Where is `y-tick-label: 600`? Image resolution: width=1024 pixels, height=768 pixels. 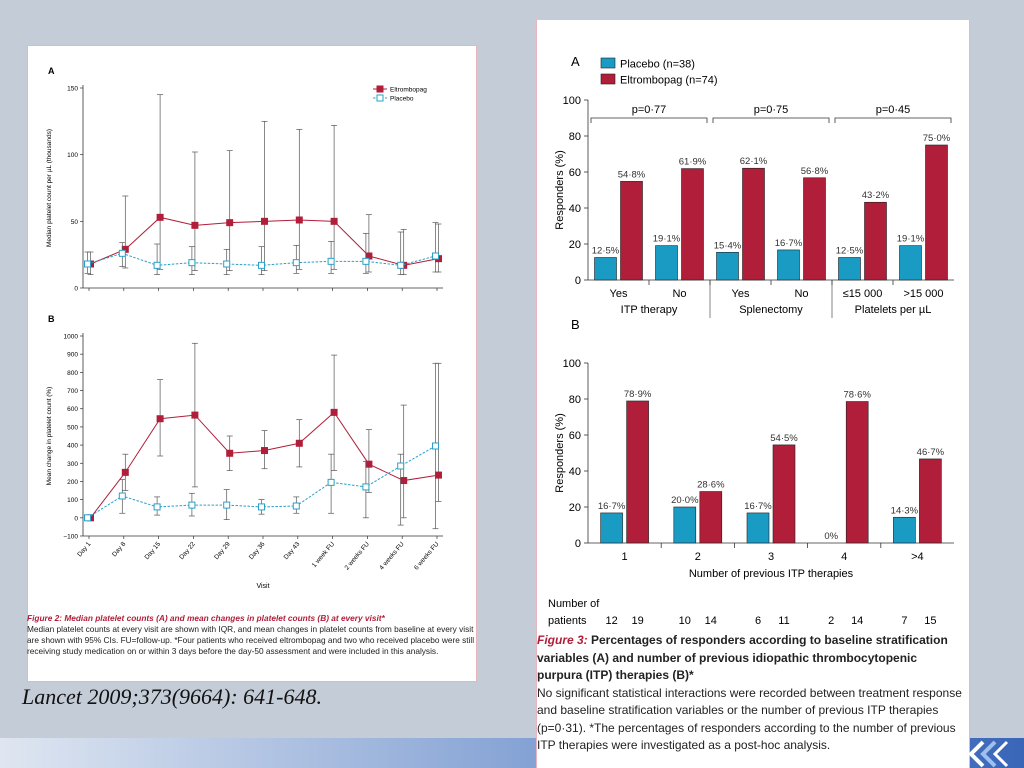 y-tick-label: 600 is located at coordinates (72, 409).